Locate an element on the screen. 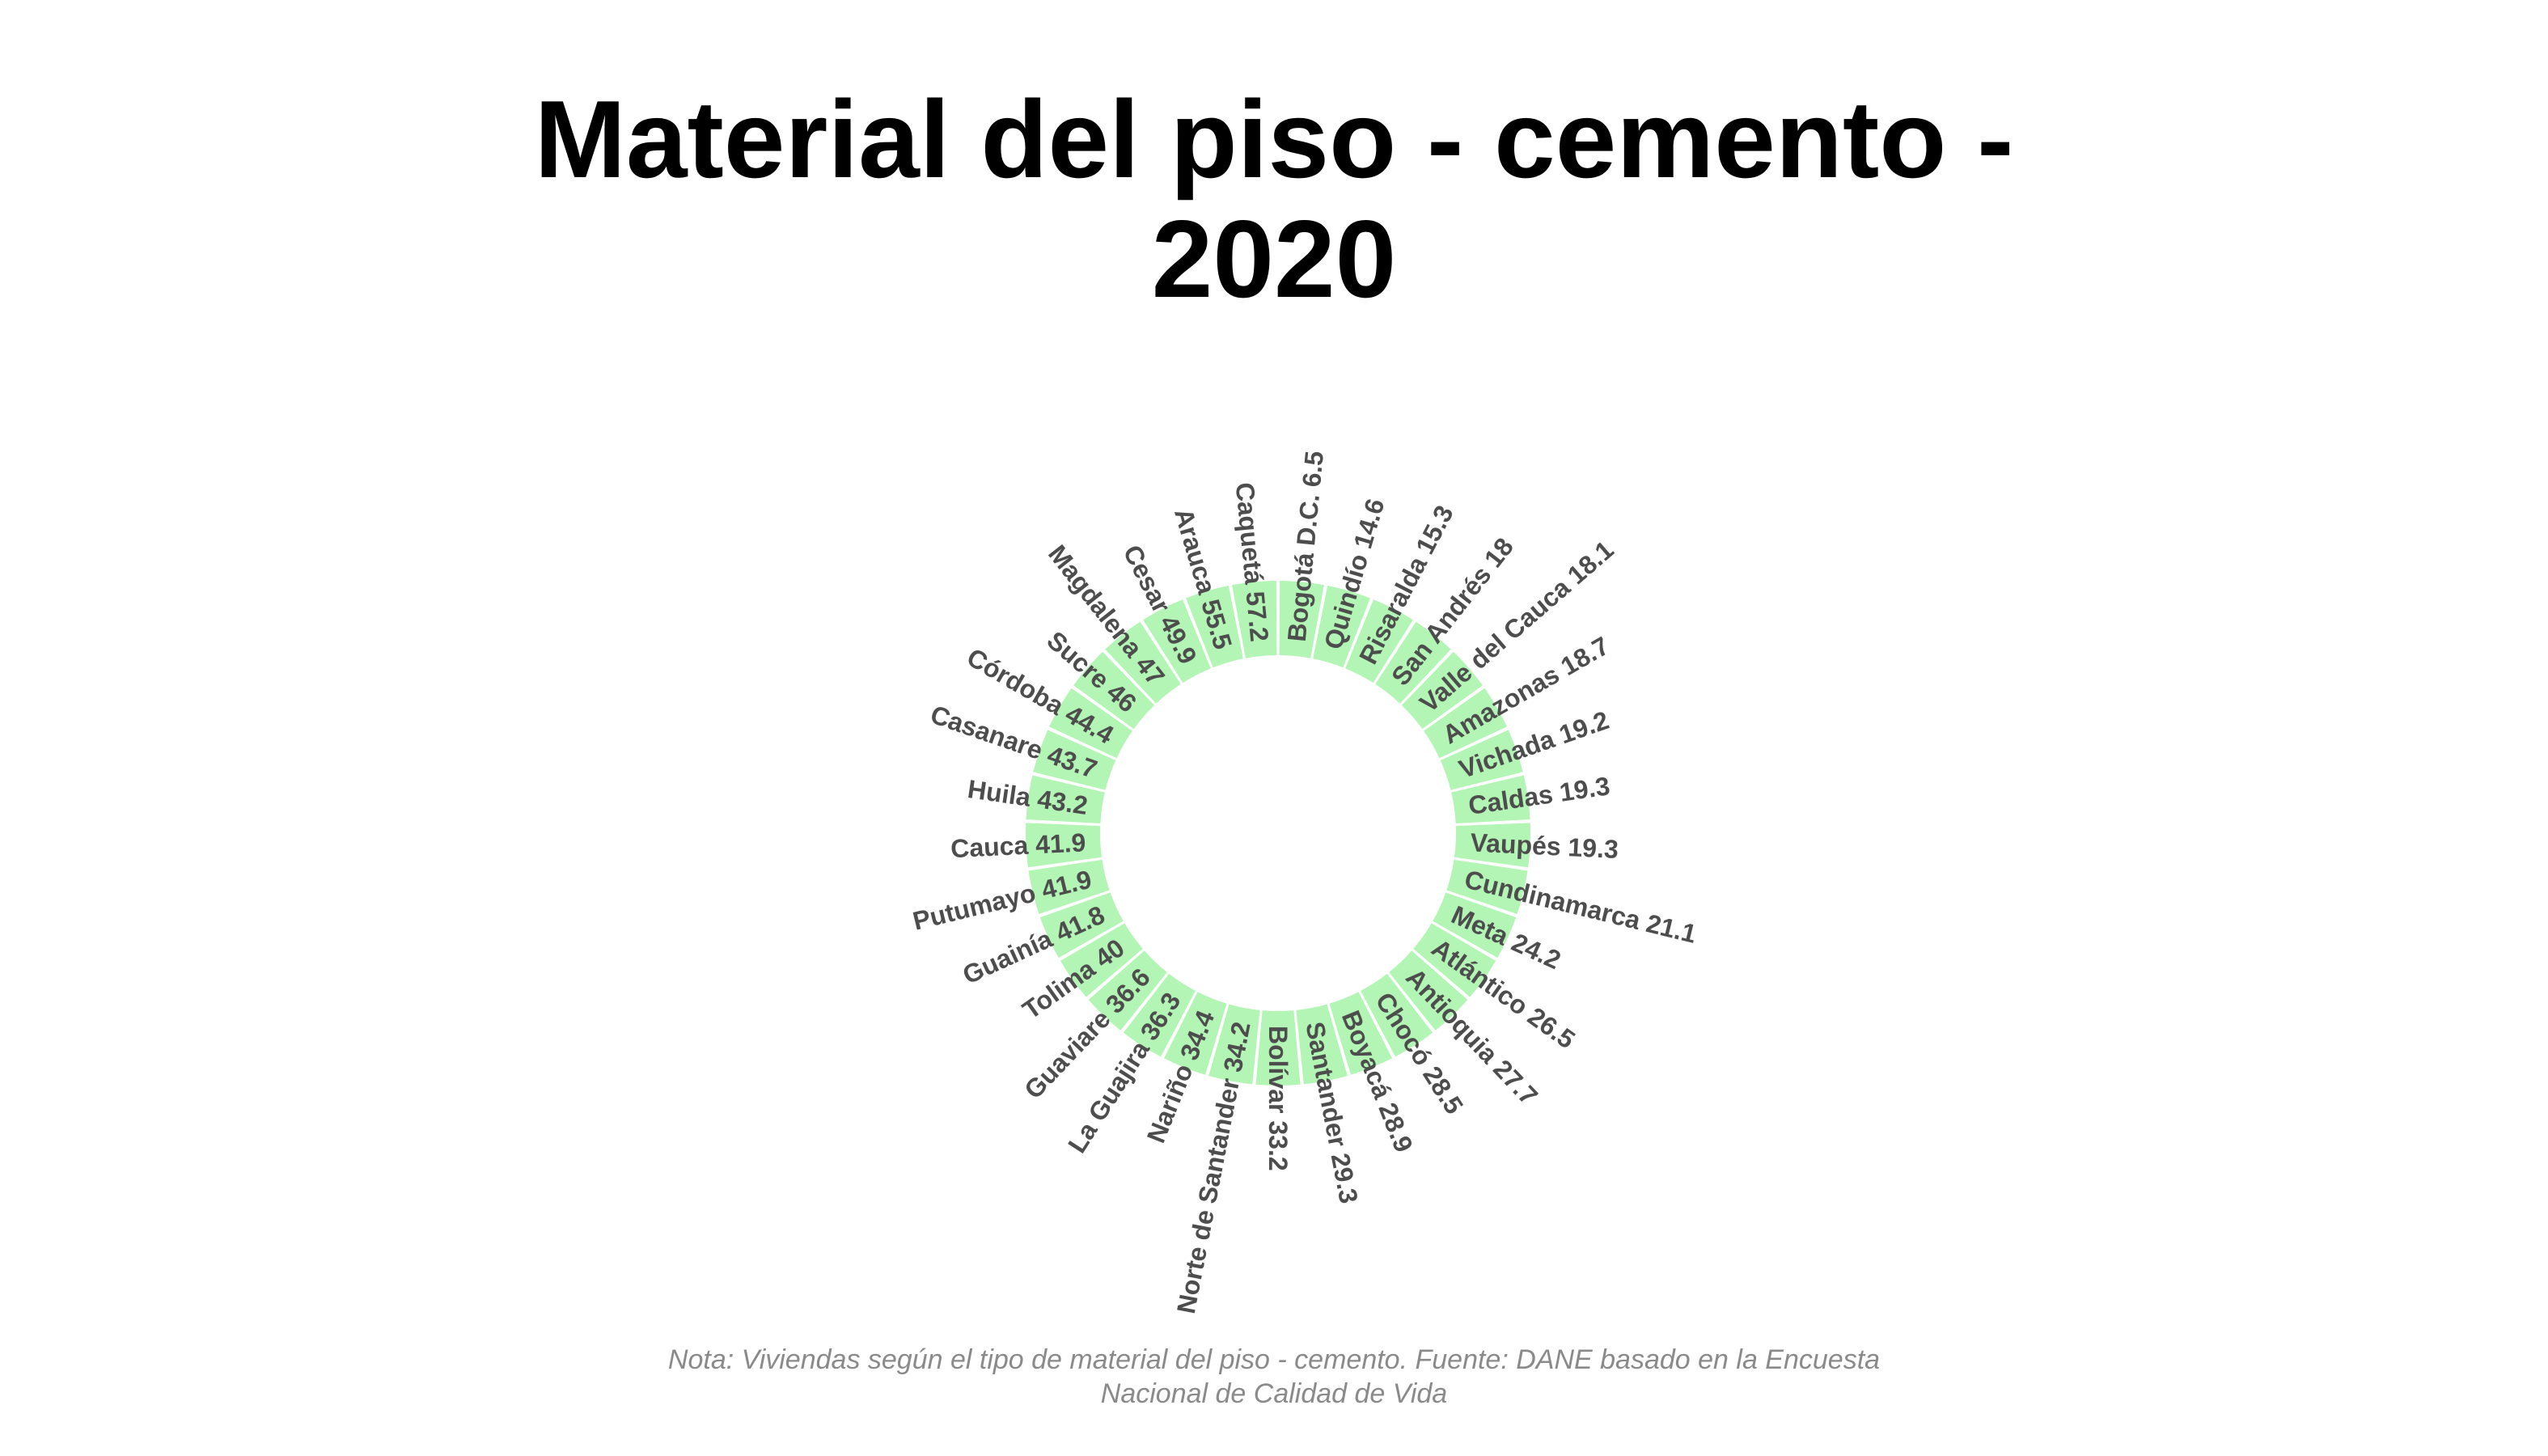 The image size is (2548, 1456). bar-caquet- is located at coordinates (1254, 619).